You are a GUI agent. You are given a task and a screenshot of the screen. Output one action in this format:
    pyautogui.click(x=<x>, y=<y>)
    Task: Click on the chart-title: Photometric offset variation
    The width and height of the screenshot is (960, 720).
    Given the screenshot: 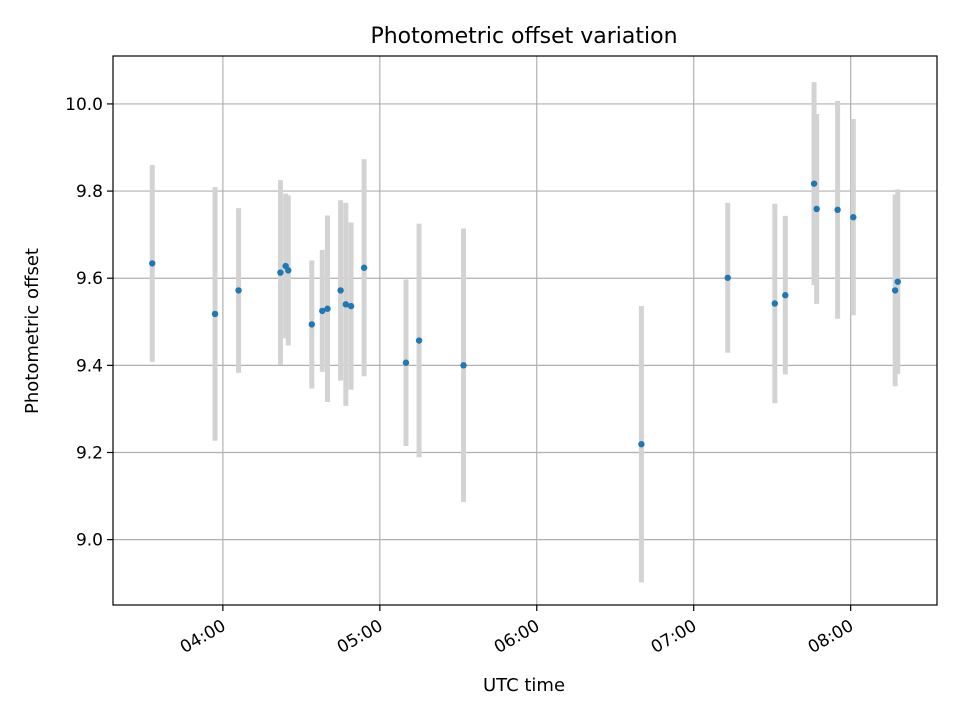 What is the action you would take?
    pyautogui.click(x=523, y=36)
    